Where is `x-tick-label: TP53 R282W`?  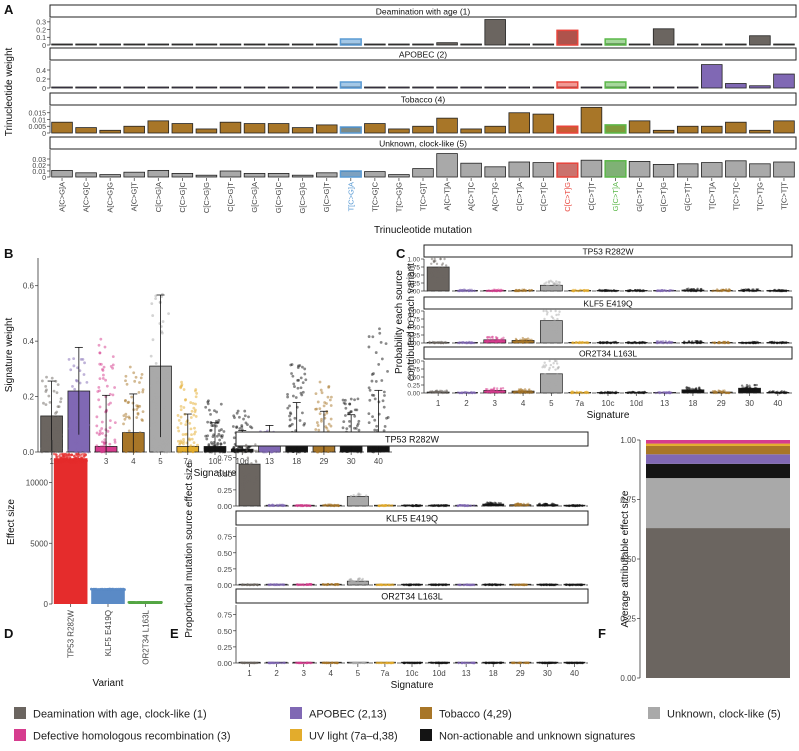 x-tick-label: TP53 R282W is located at coordinates (71, 634).